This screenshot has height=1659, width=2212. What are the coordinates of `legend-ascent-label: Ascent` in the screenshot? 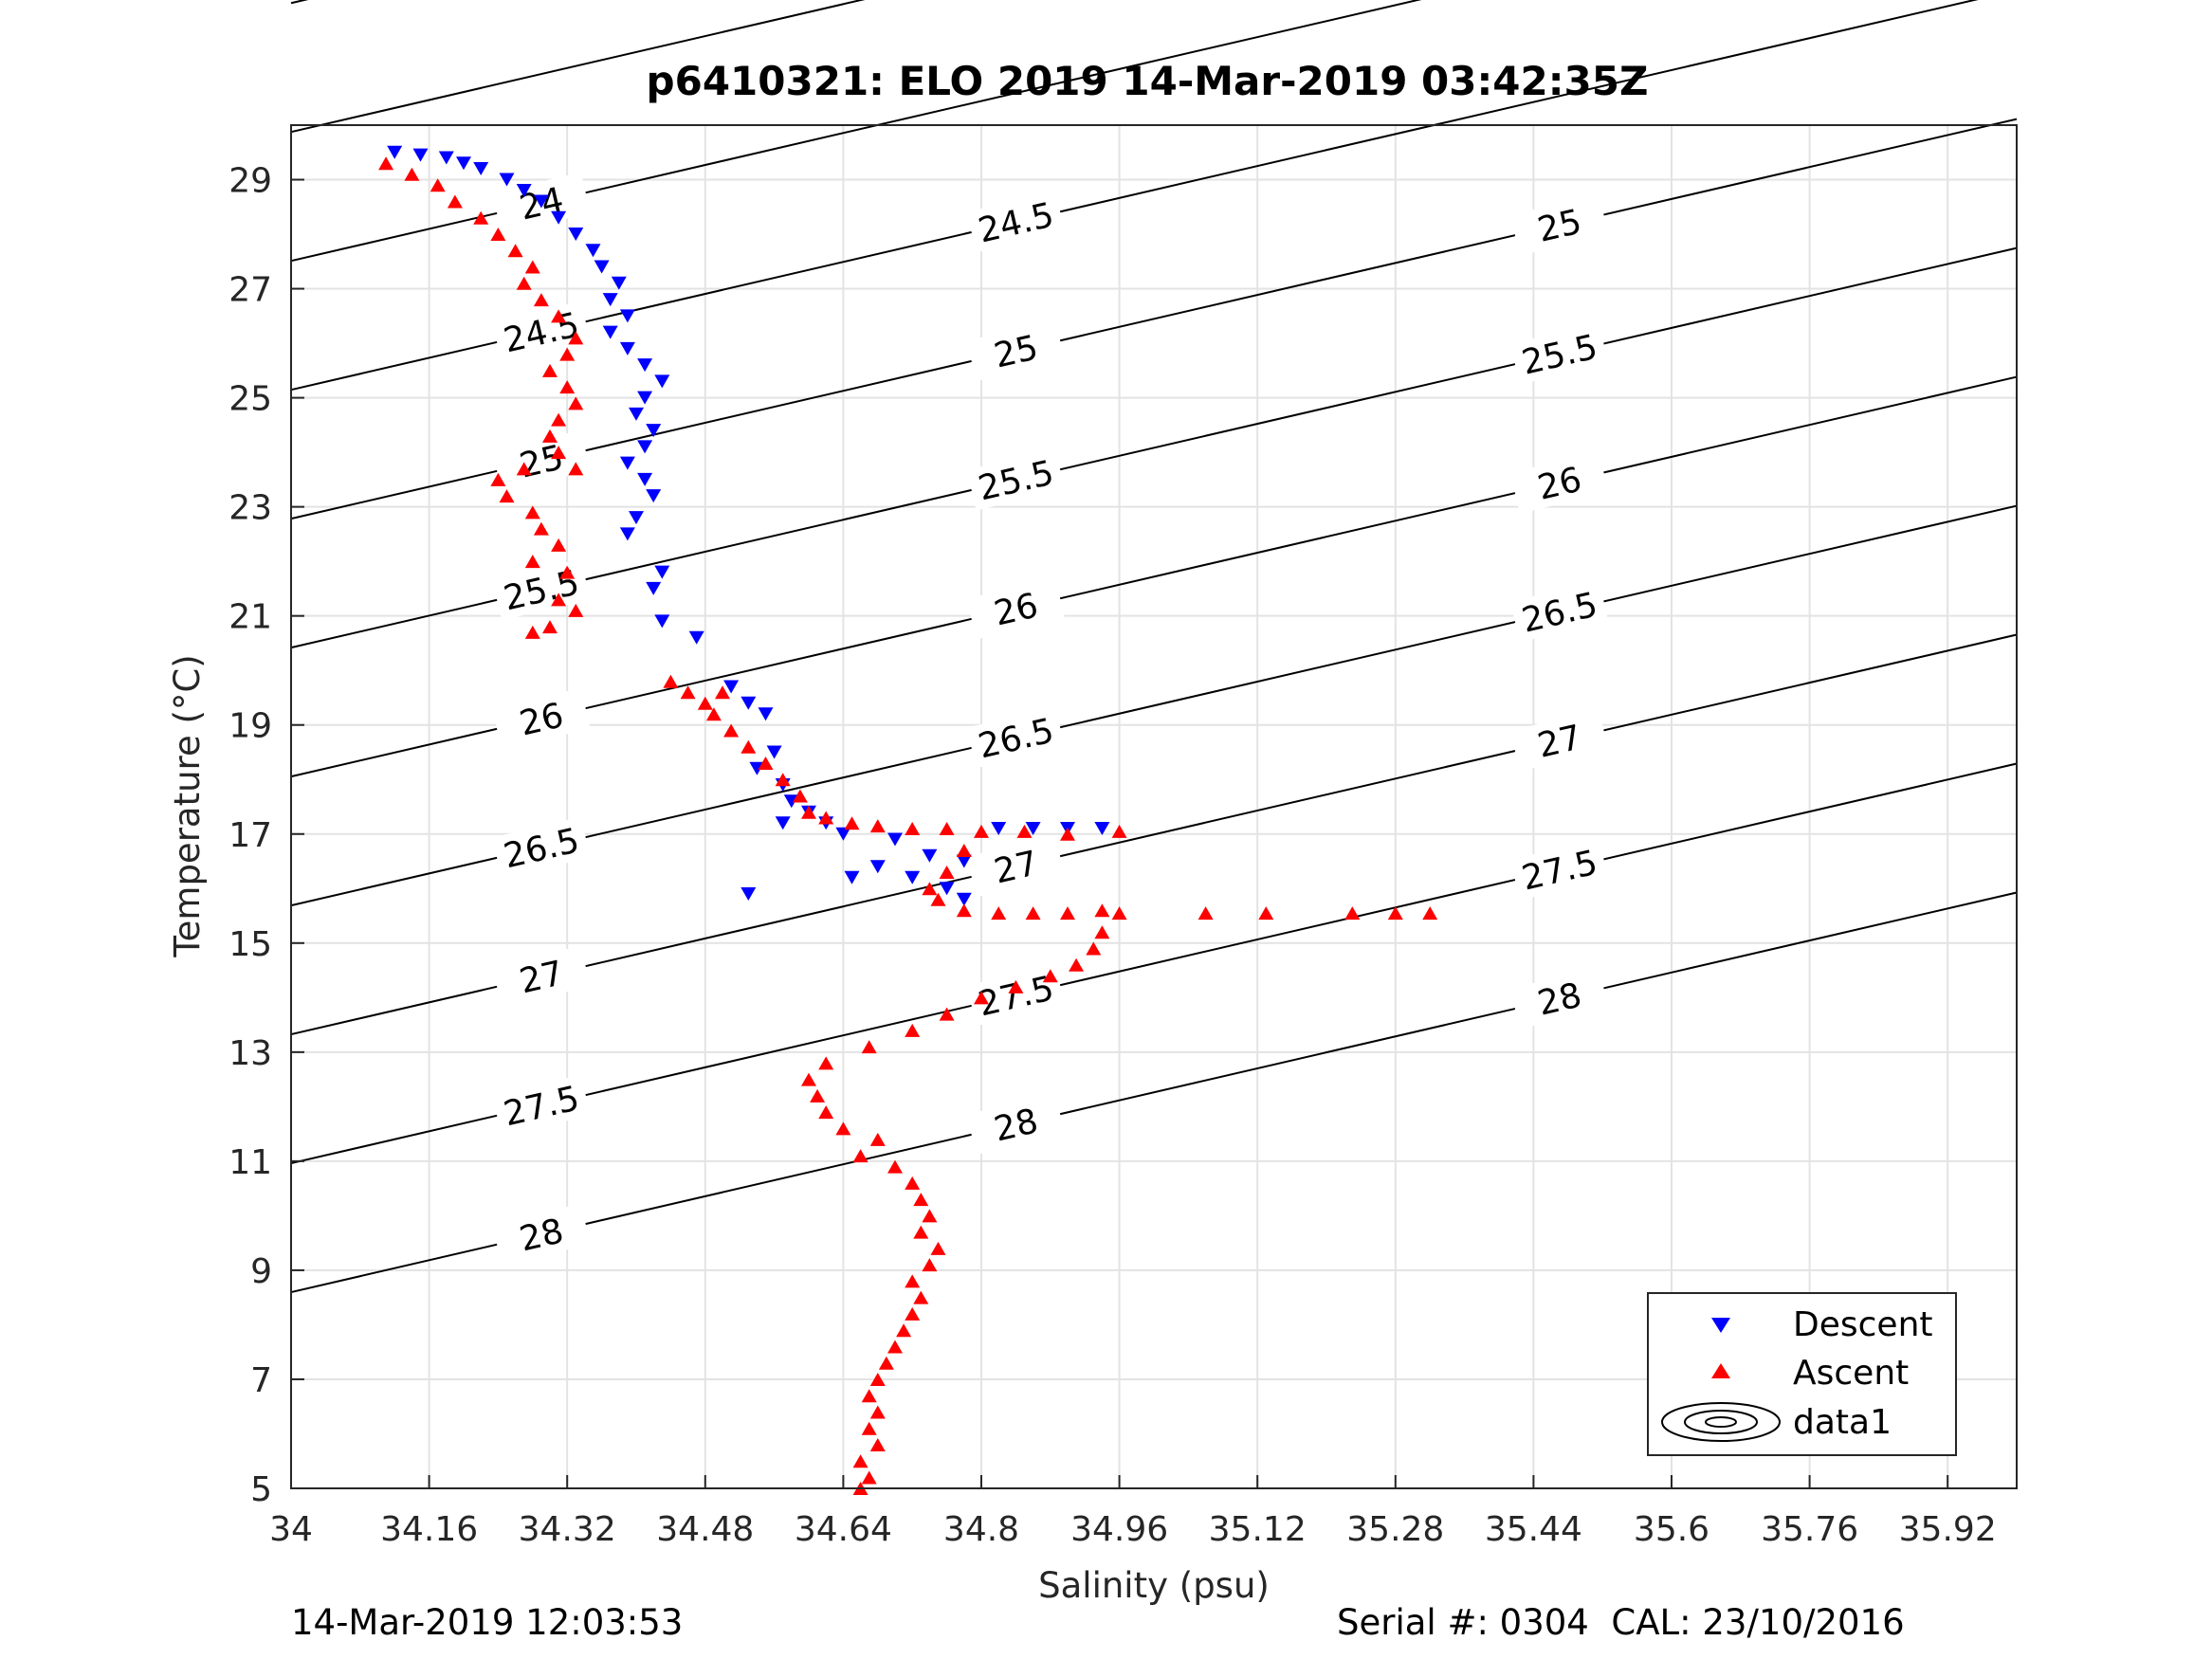 It's located at (1851, 1373).